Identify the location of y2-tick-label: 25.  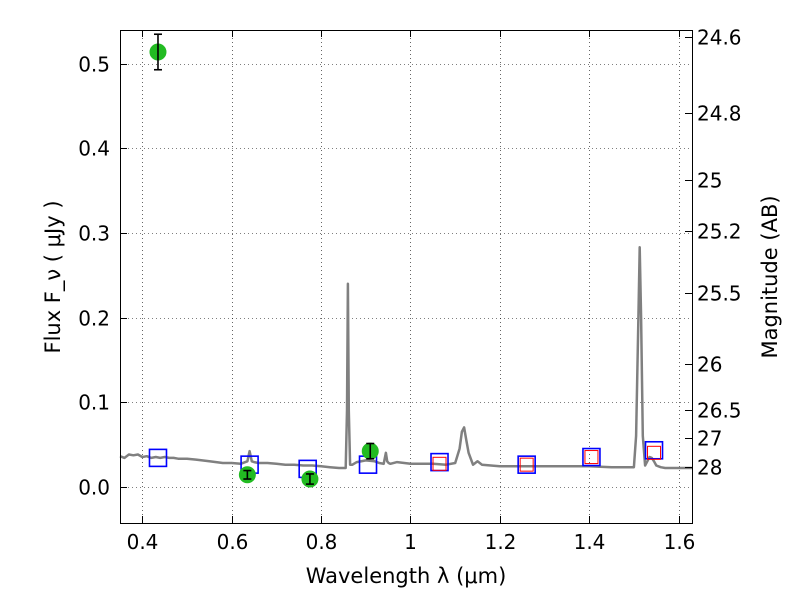
(709, 181).